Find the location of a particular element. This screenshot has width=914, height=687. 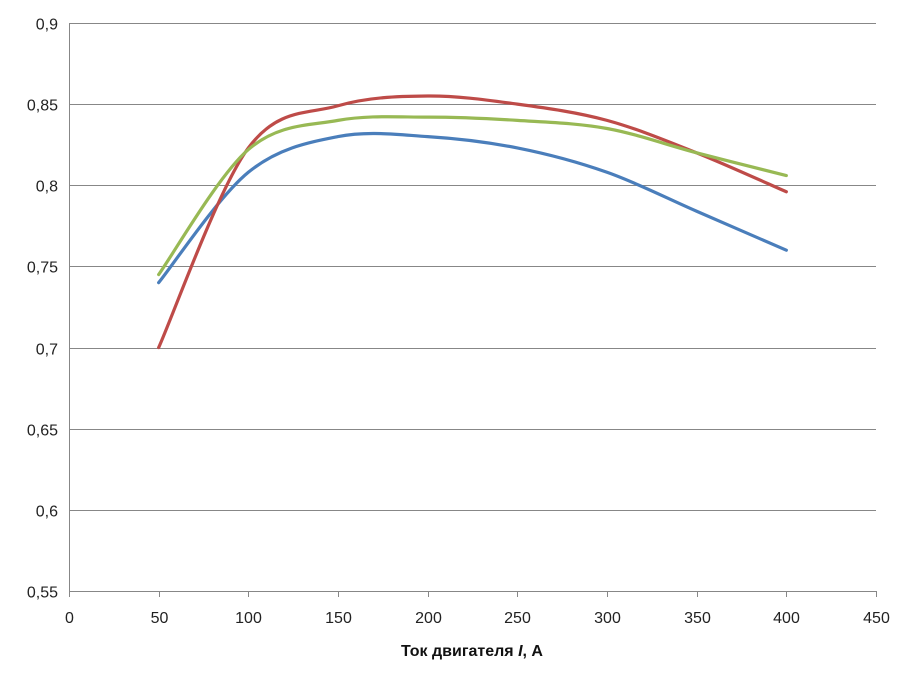

x-tick-label: 200 is located at coordinates (428, 618).